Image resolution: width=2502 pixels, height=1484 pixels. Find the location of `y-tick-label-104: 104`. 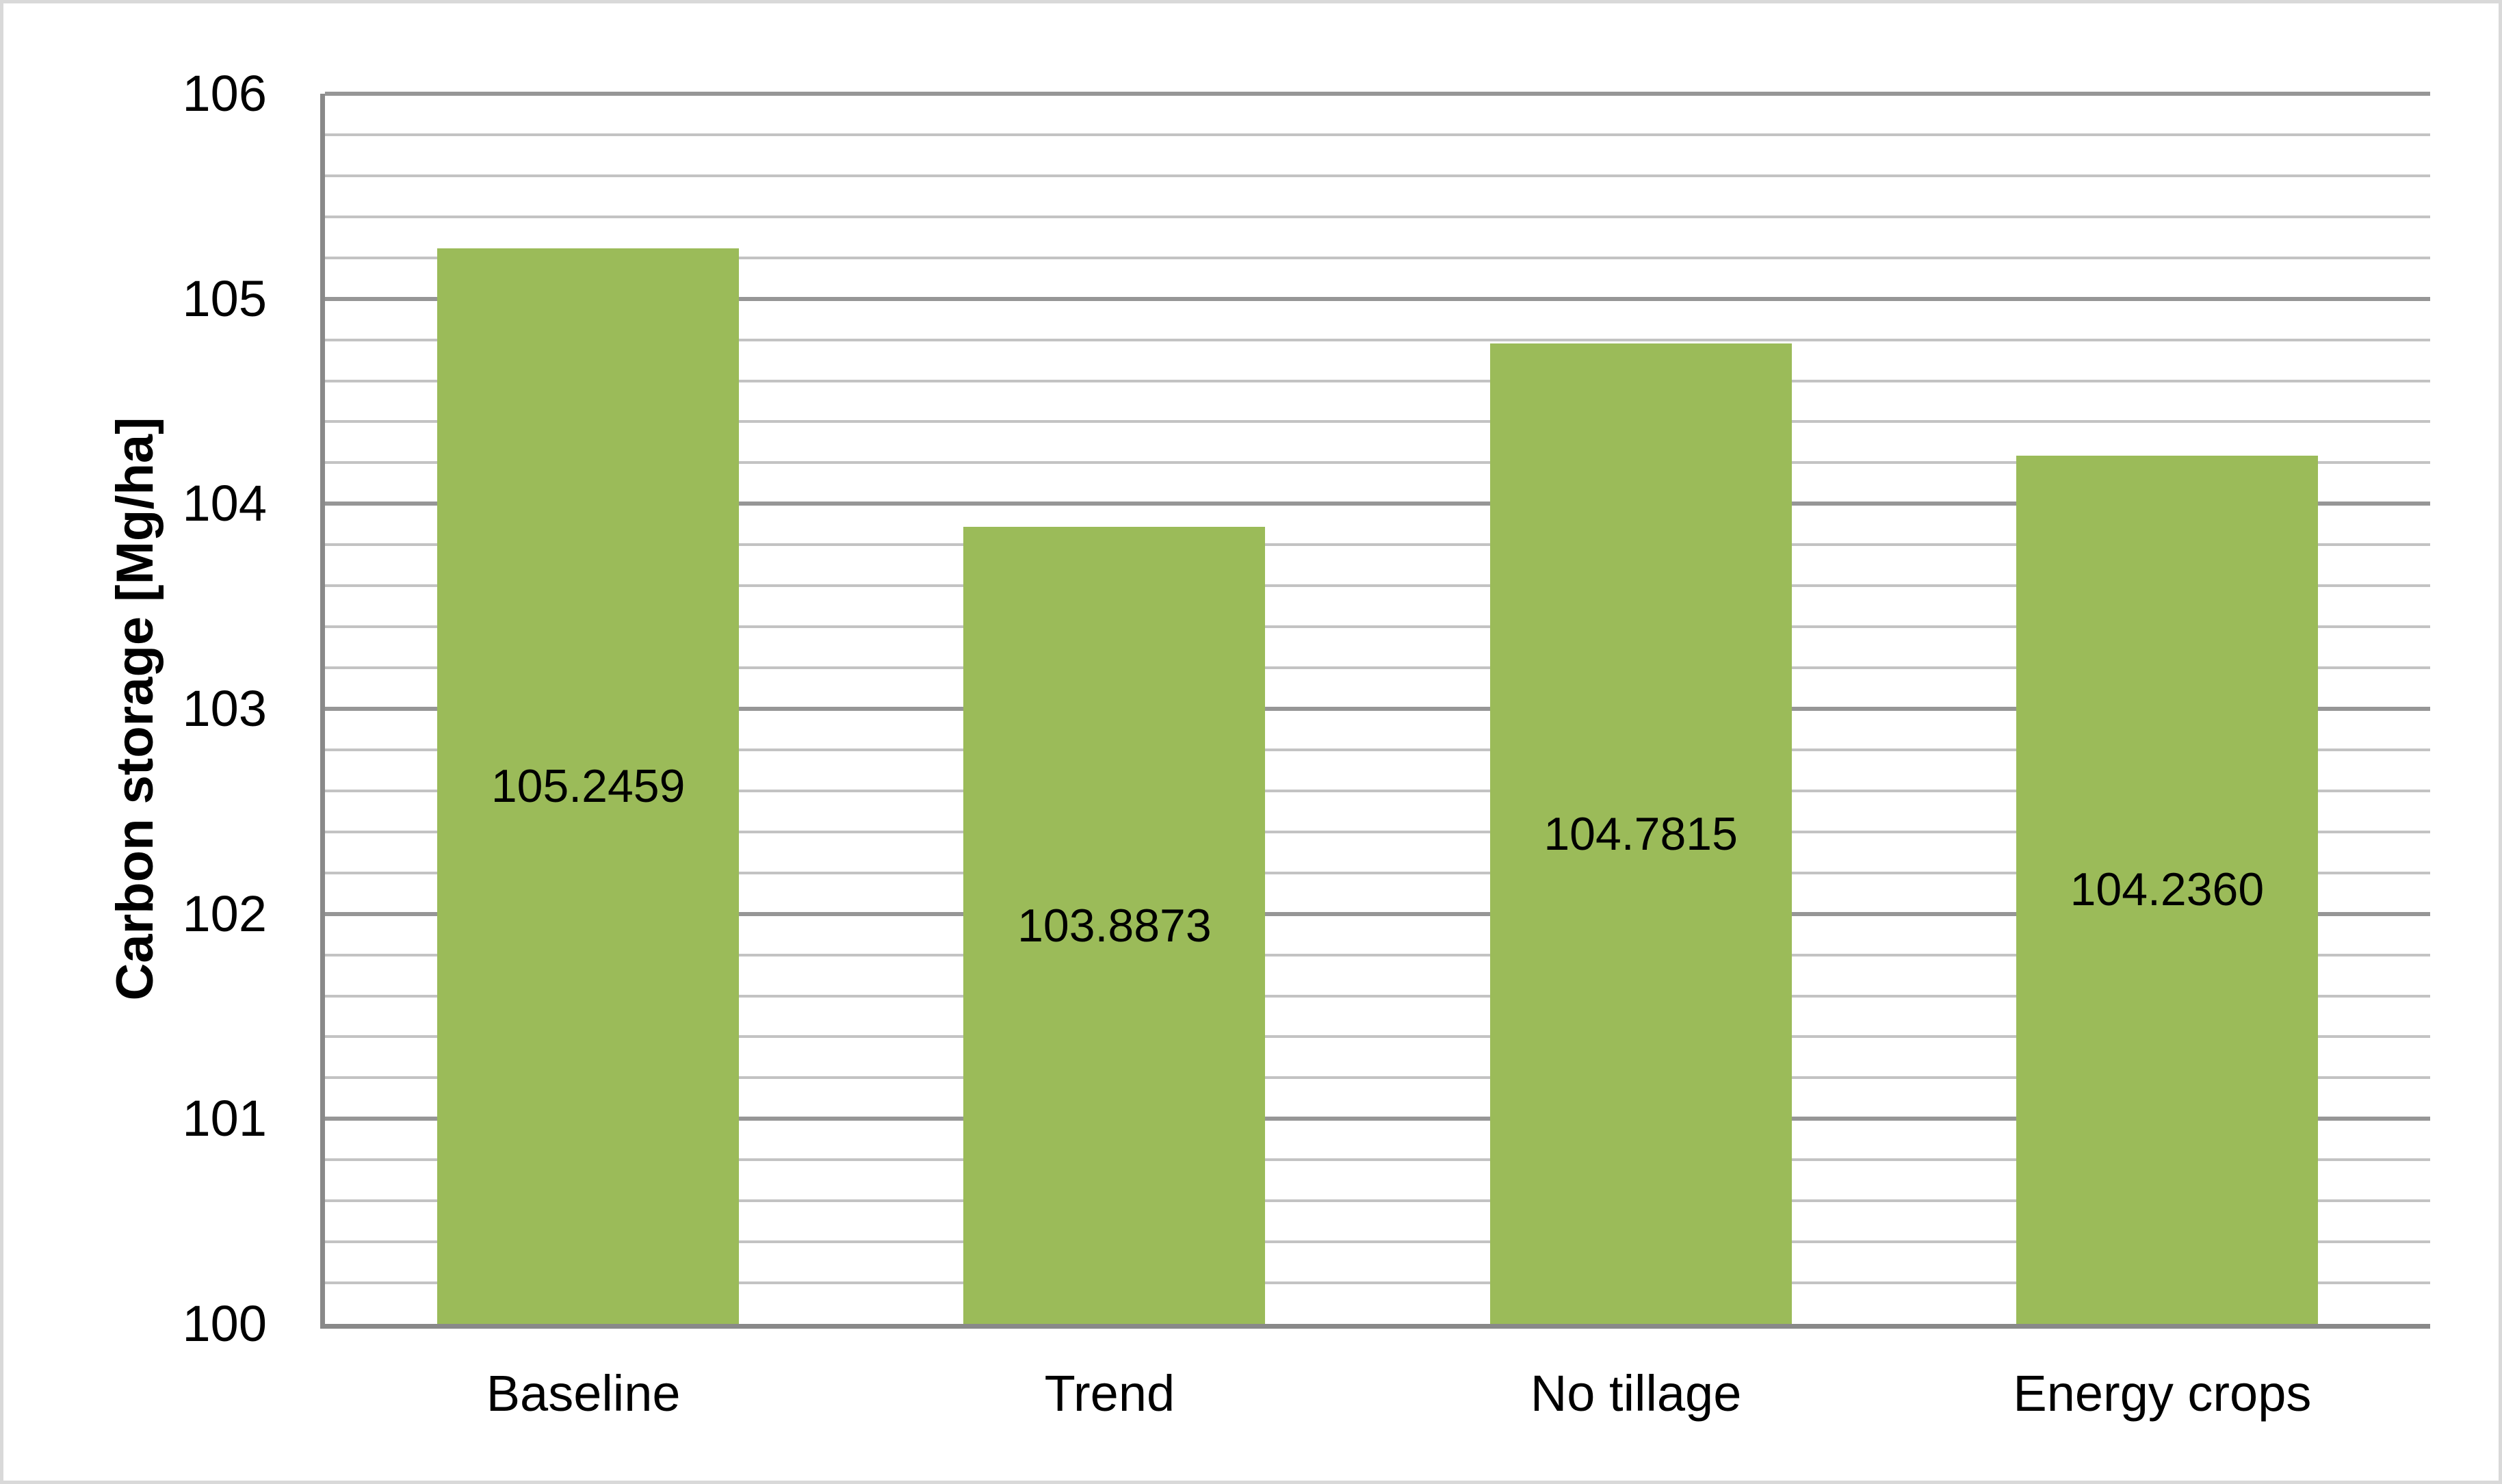

y-tick-label-104: 104 is located at coordinates (224, 503).